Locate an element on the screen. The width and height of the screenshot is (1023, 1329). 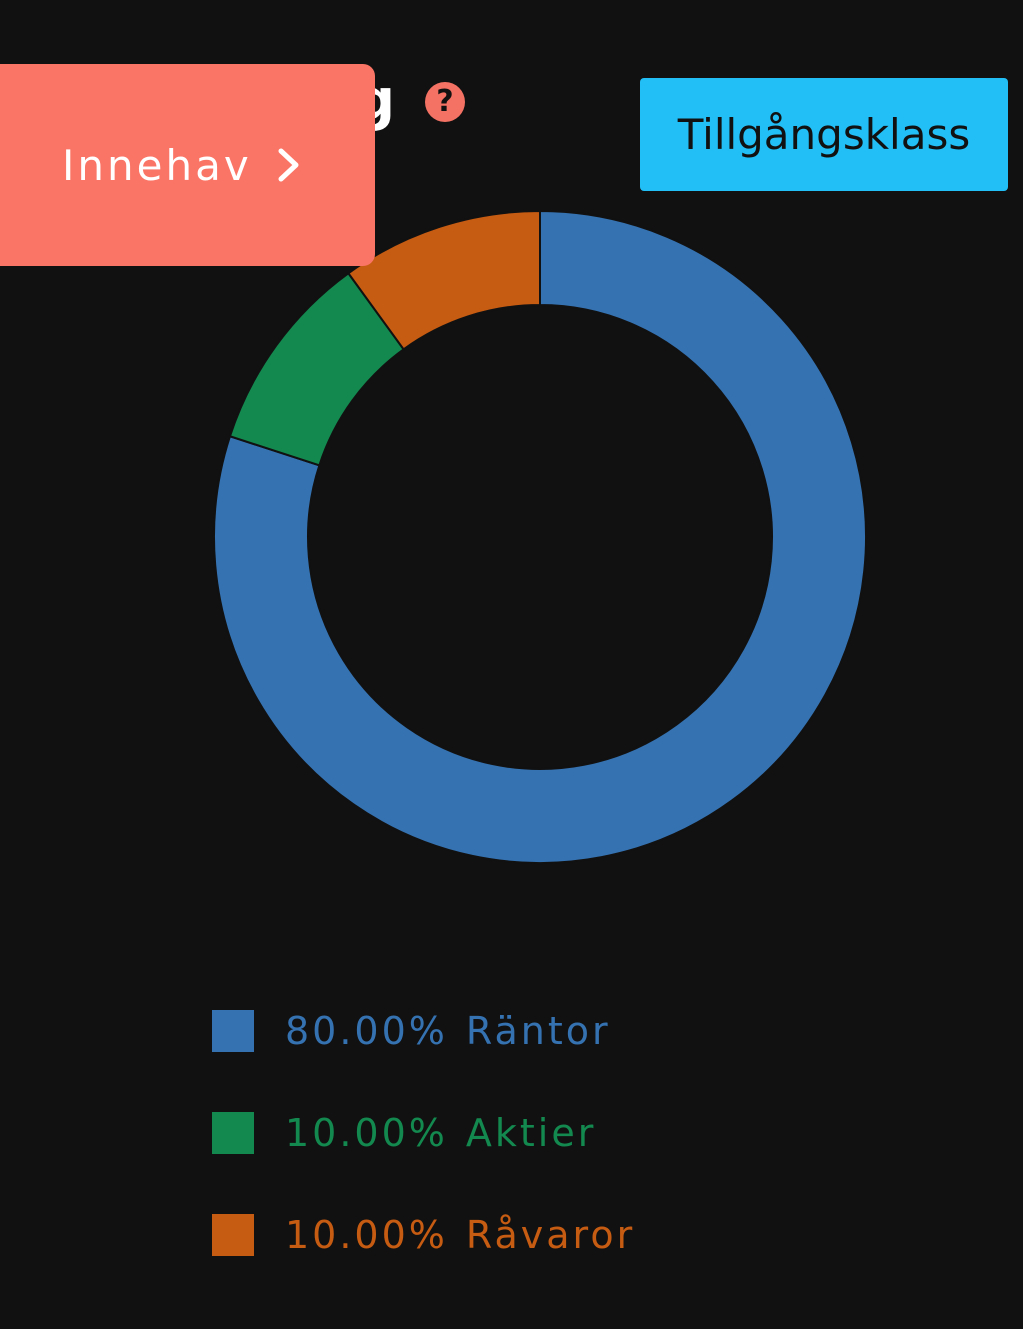
asset-class-button: Tillgångsklass is located at coordinates (824, 134).